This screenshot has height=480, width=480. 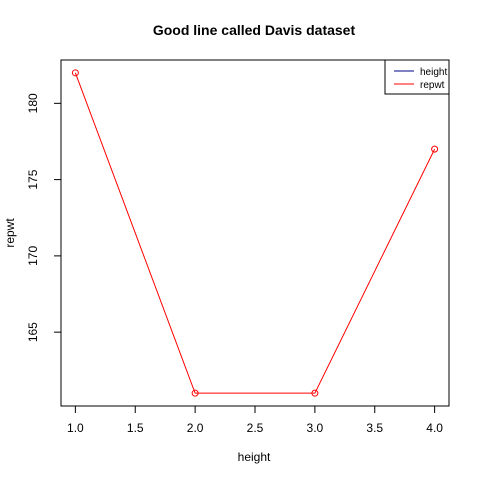 I want to click on x-axis-label: height, so click(x=254, y=457).